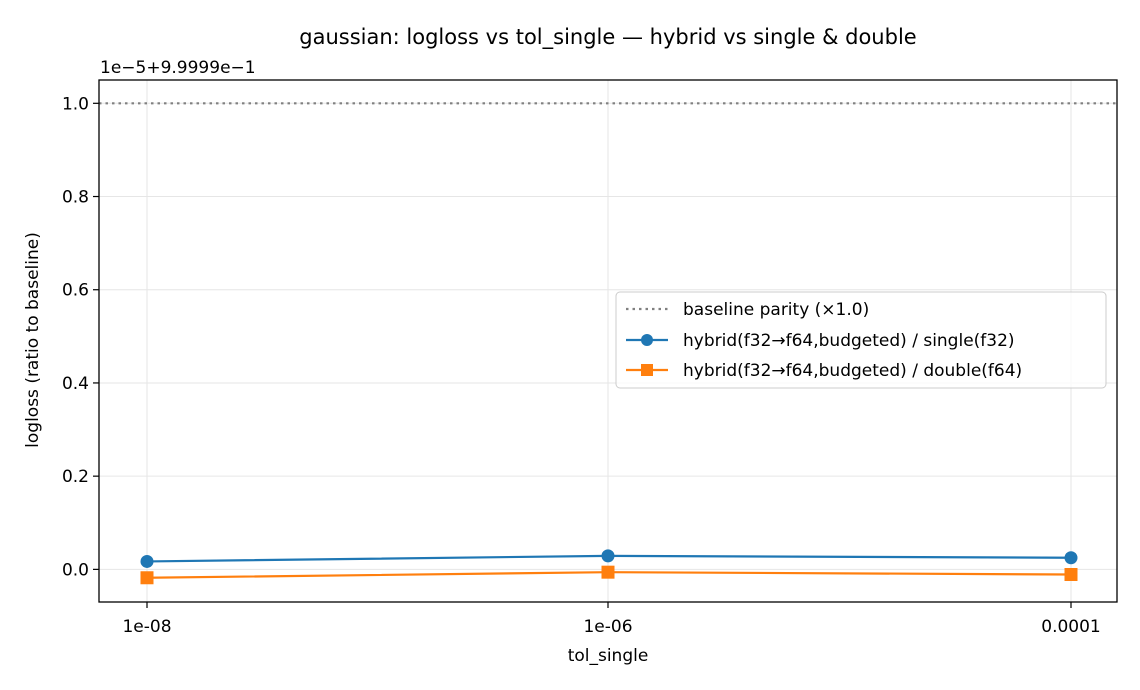 This screenshot has height=690, width=1140. What do you see at coordinates (75, 198) in the screenshot?
I see `y-tick-label: 0.8` at bounding box center [75, 198].